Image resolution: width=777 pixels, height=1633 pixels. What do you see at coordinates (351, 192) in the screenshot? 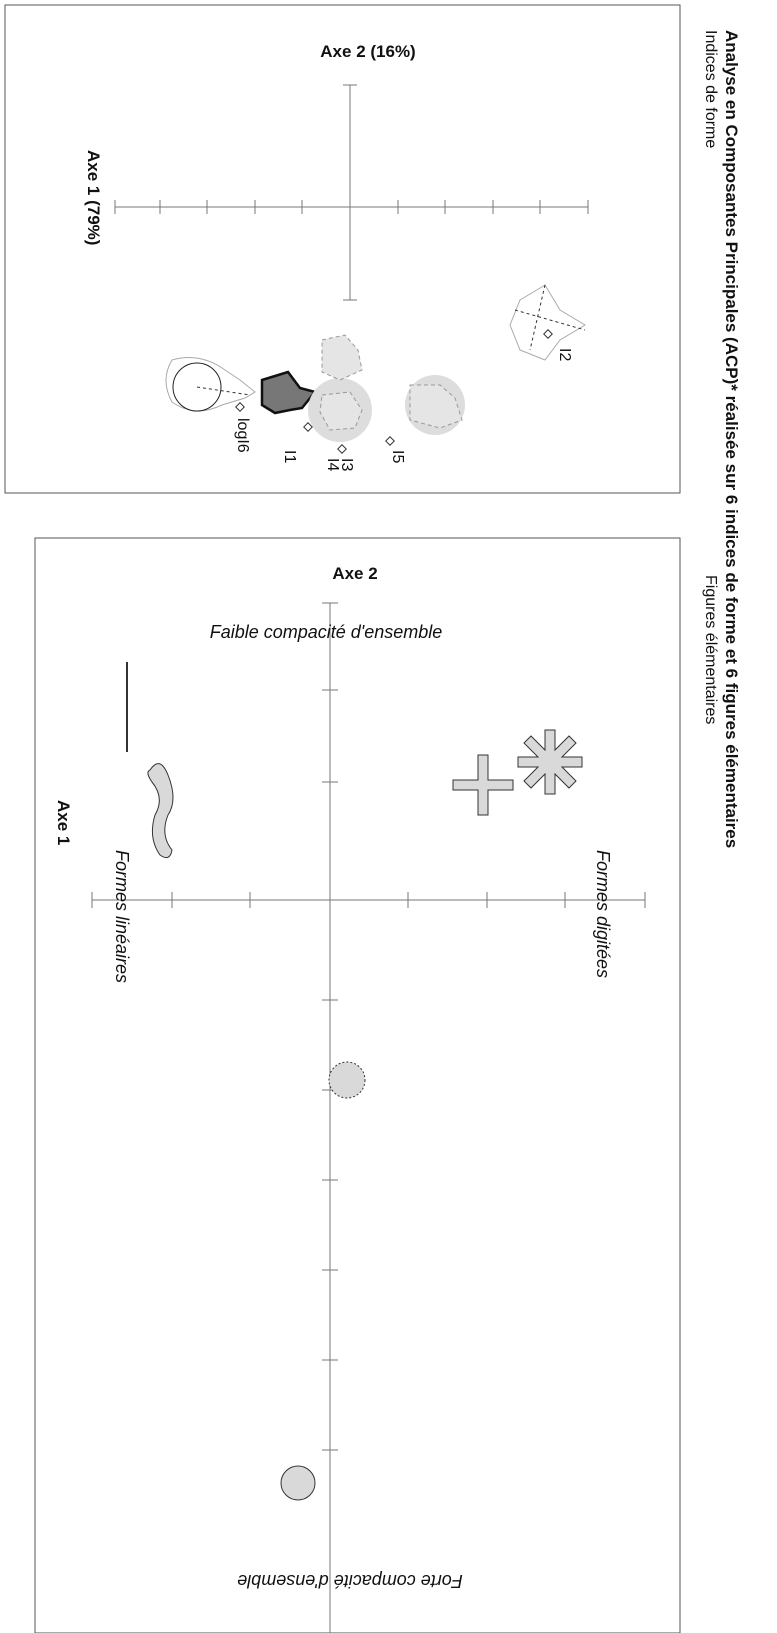
I see `axes` at bounding box center [351, 192].